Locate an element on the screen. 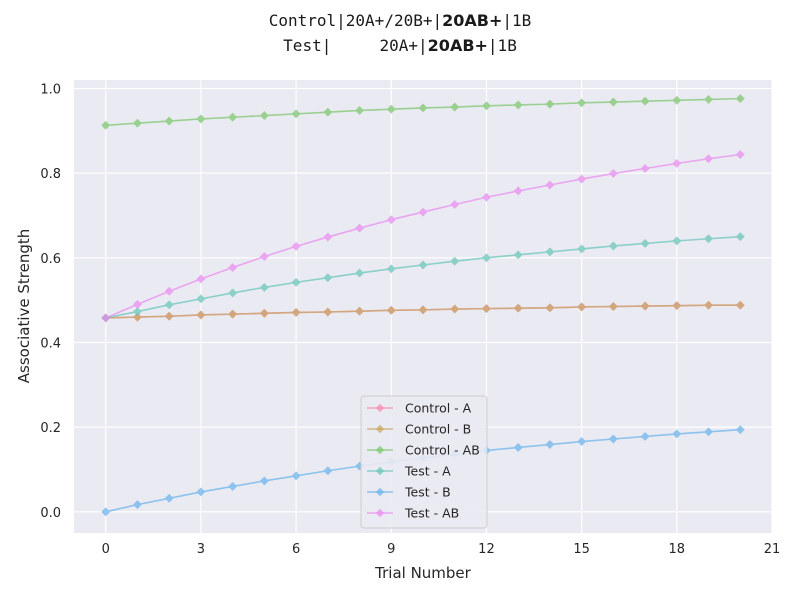  title-line-1: Control|20A+/20B+|20AB+|1B is located at coordinates (400, 20).